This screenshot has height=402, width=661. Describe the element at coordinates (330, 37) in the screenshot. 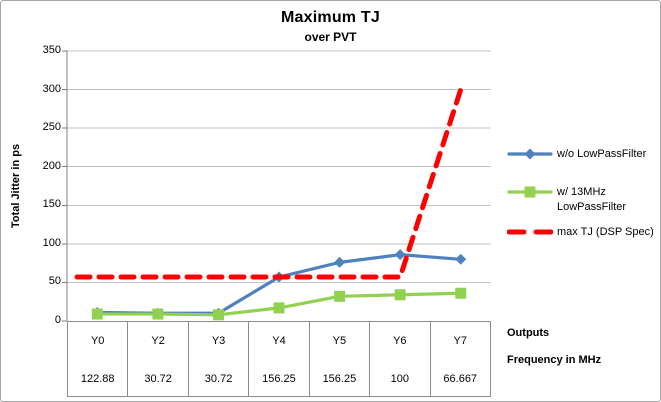

I see `chart-subtitle: over PVT` at that location.